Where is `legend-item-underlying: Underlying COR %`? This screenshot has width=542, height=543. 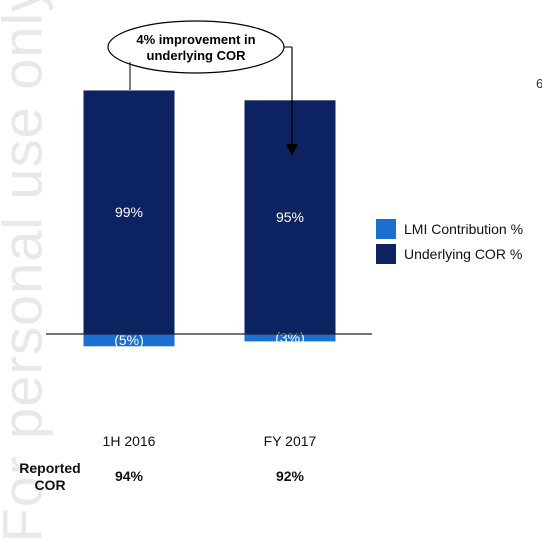
legend-item-underlying: Underlying COR % is located at coordinates (449, 253).